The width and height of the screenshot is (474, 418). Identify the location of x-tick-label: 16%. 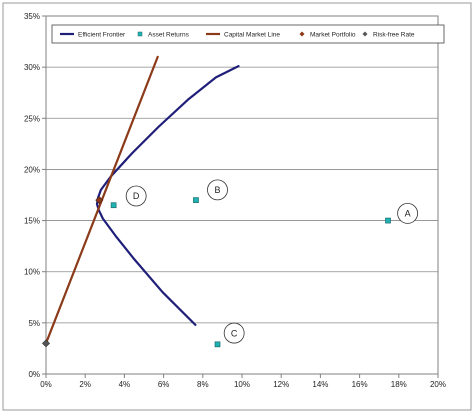
(360, 384).